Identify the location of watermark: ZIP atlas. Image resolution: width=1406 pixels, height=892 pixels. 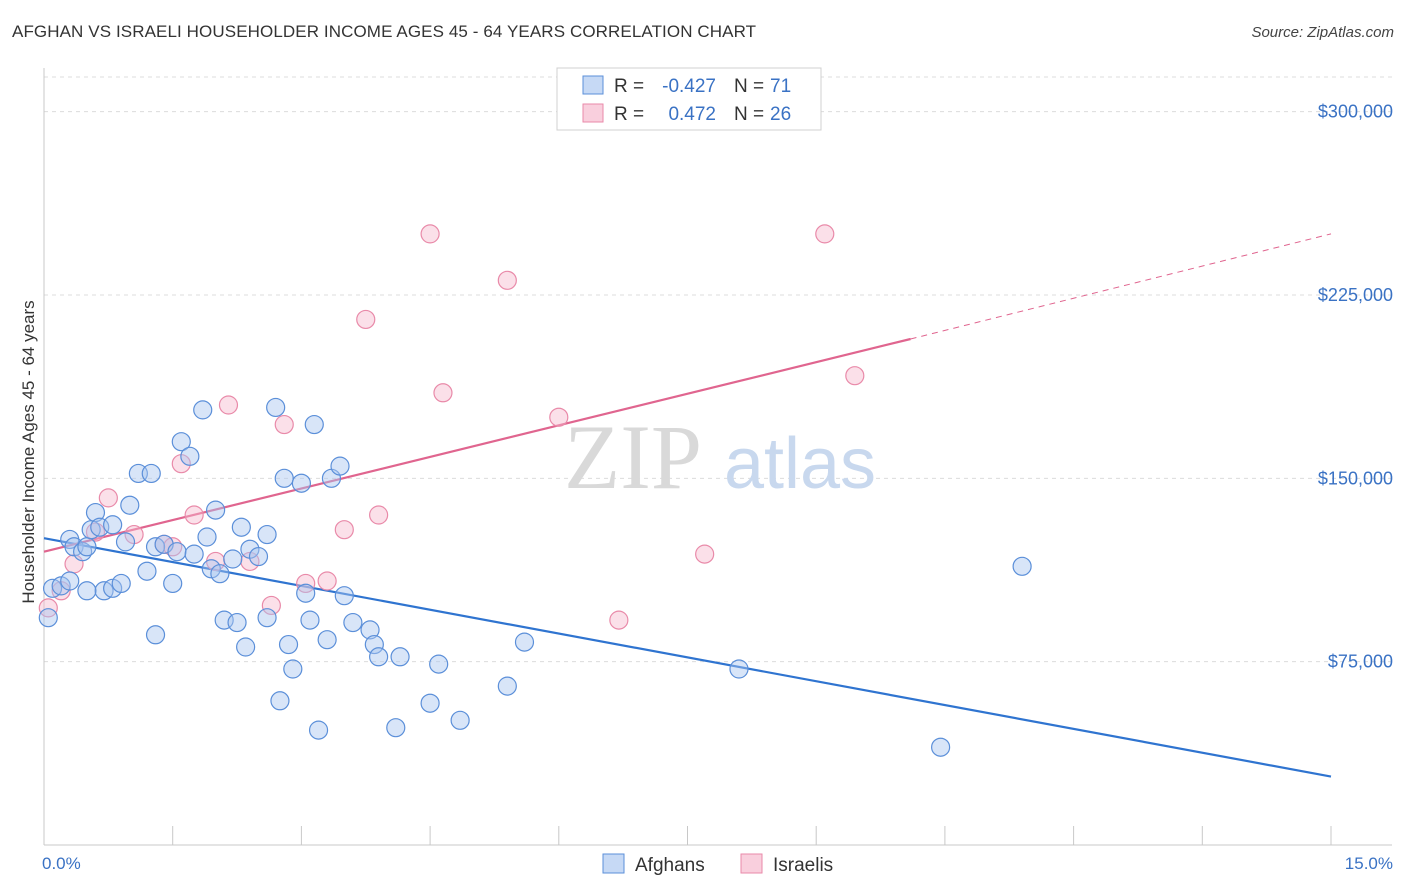
(720, 457).